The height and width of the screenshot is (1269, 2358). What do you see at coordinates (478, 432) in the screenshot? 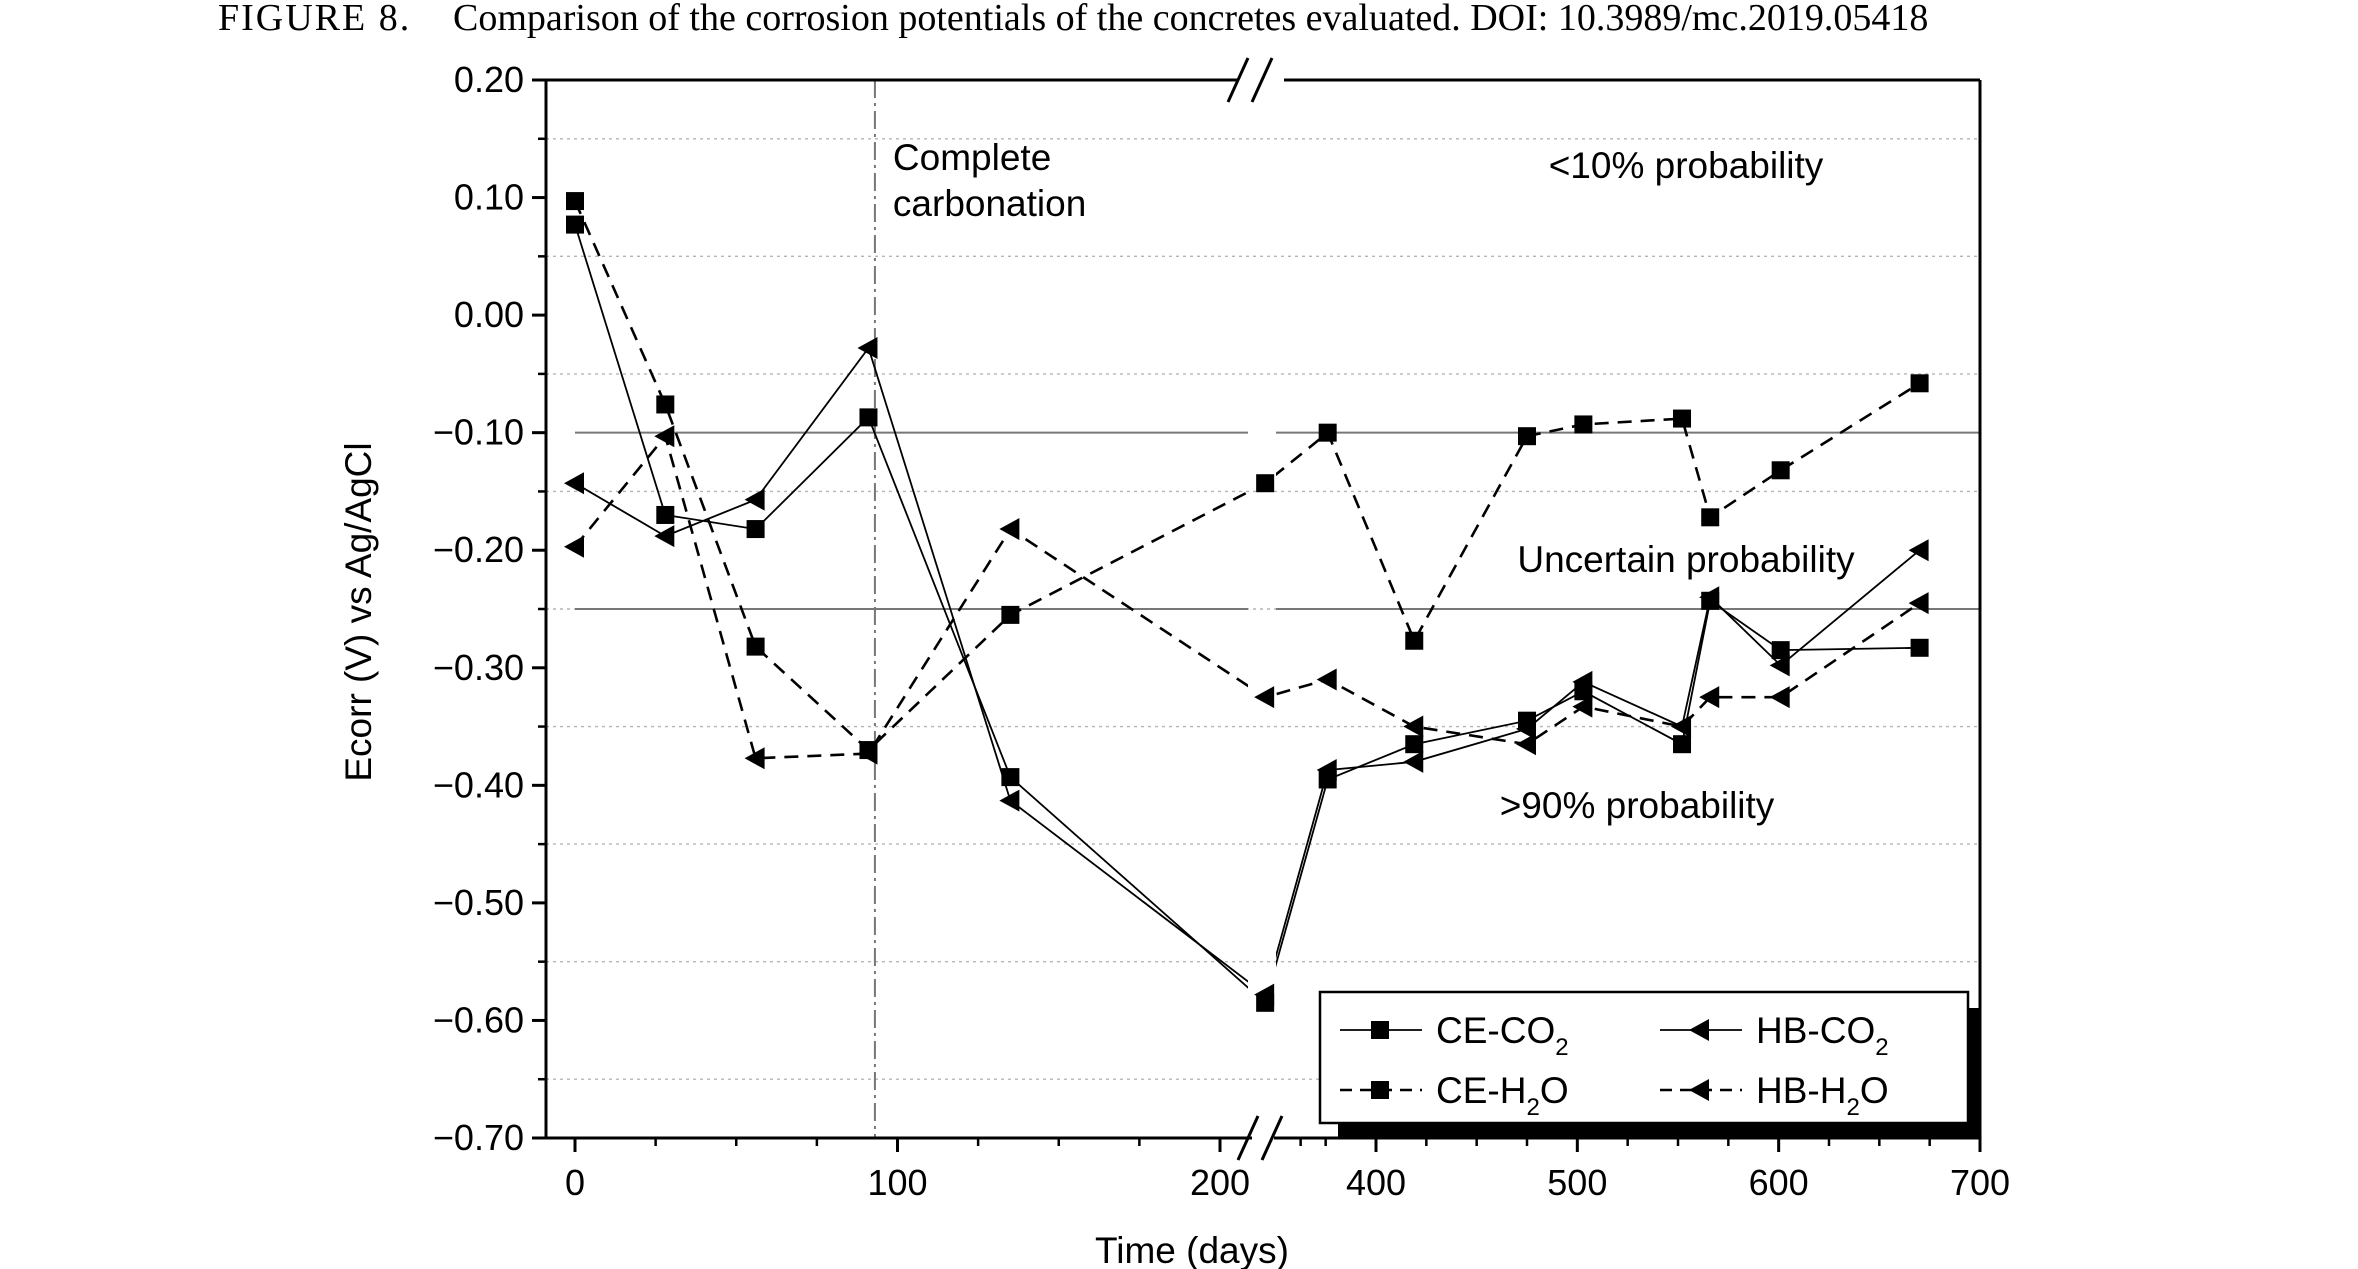
I see `y-tick-label: −0.10` at bounding box center [478, 432].